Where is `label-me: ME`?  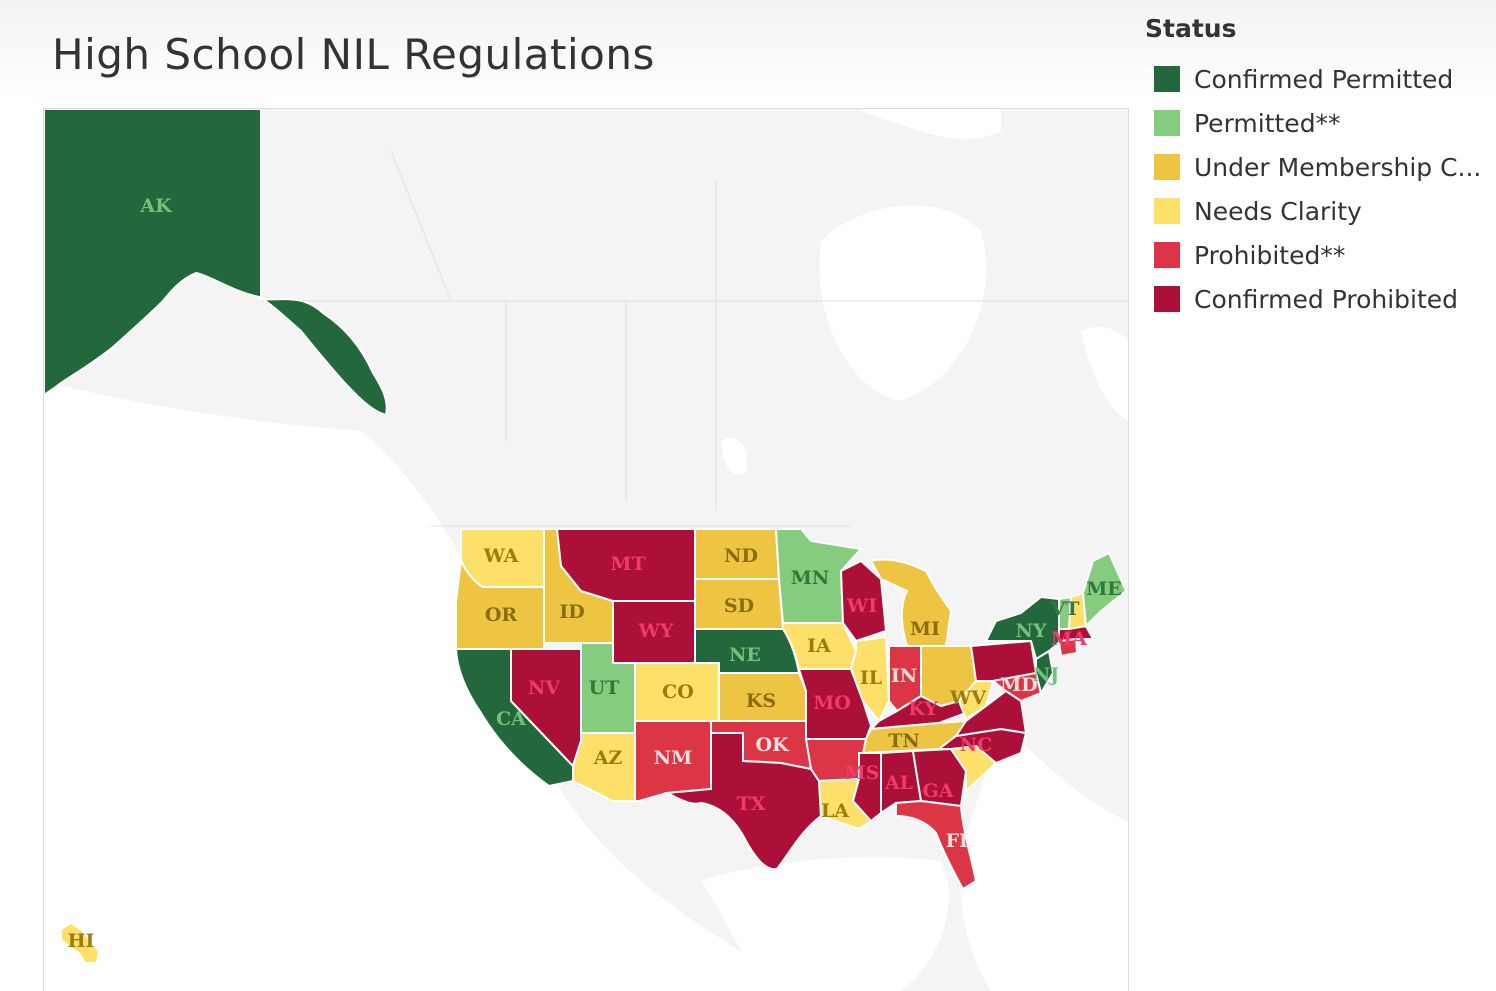
label-me: ME is located at coordinates (1104, 589).